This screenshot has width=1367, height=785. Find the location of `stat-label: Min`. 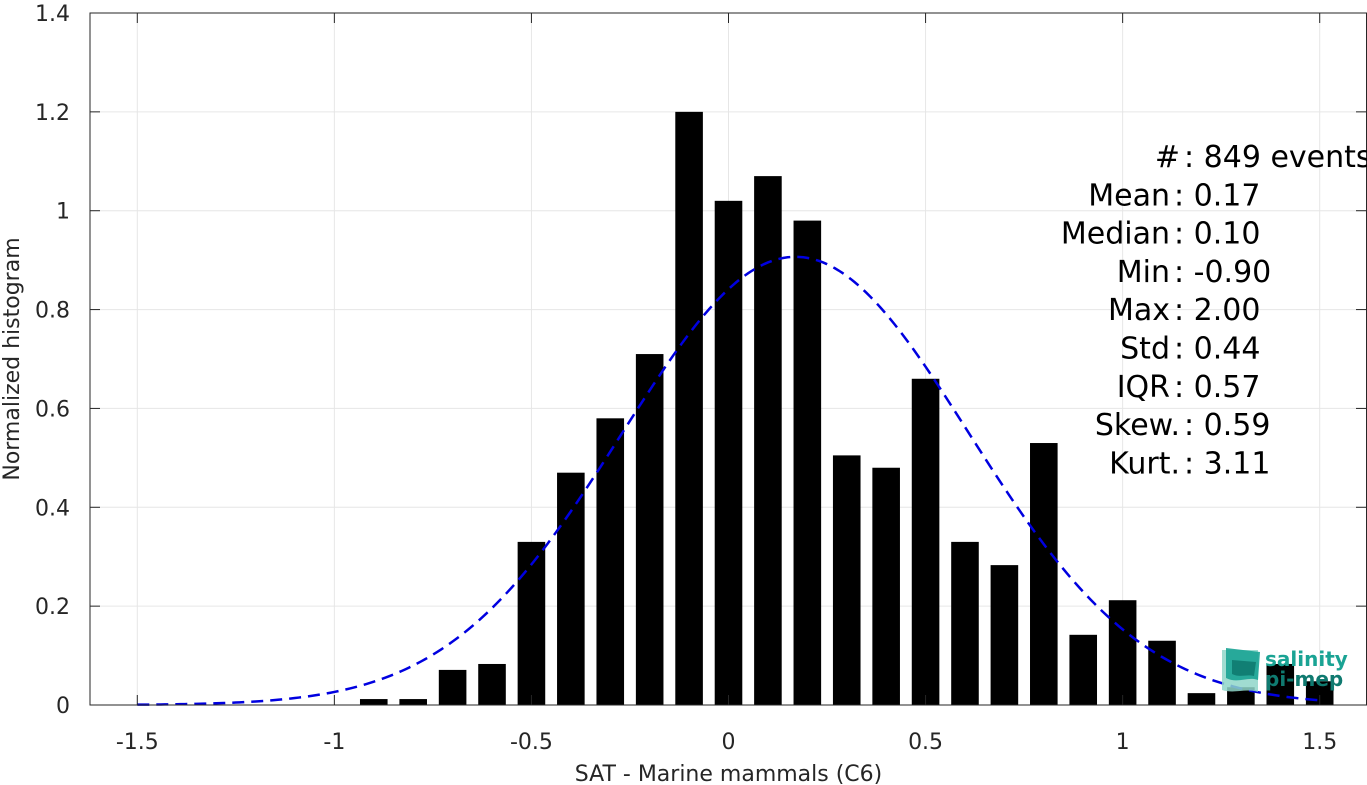

stat-label: Min is located at coordinates (1143, 272).